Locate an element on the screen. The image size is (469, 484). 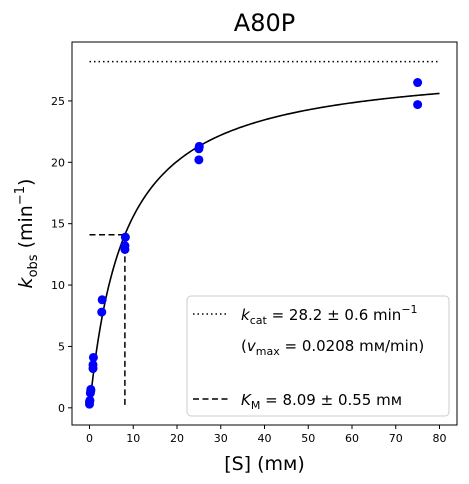
x-tick-label: 40 is located at coordinates (265, 438).